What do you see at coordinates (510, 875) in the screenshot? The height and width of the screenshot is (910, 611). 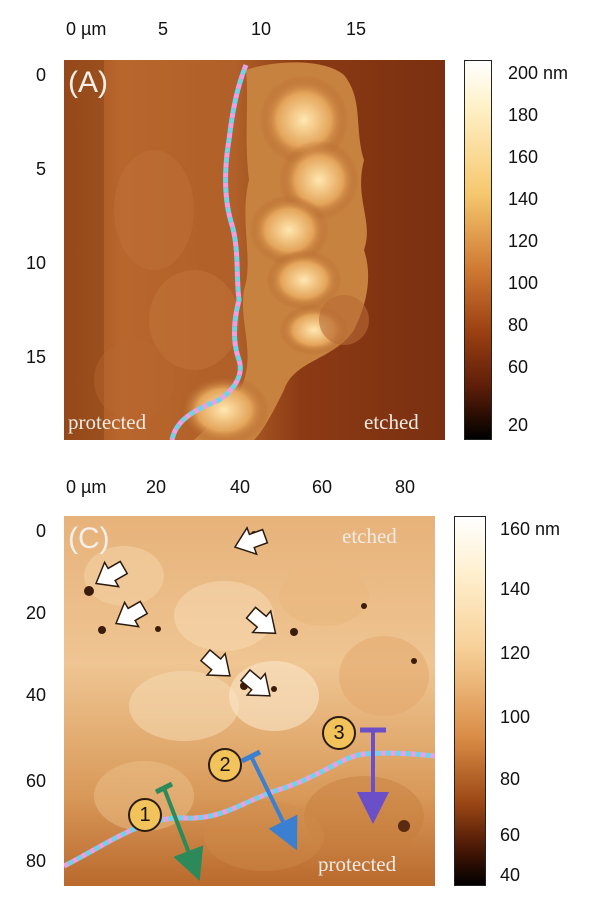 I see `colorbar-c-tick: 40` at bounding box center [510, 875].